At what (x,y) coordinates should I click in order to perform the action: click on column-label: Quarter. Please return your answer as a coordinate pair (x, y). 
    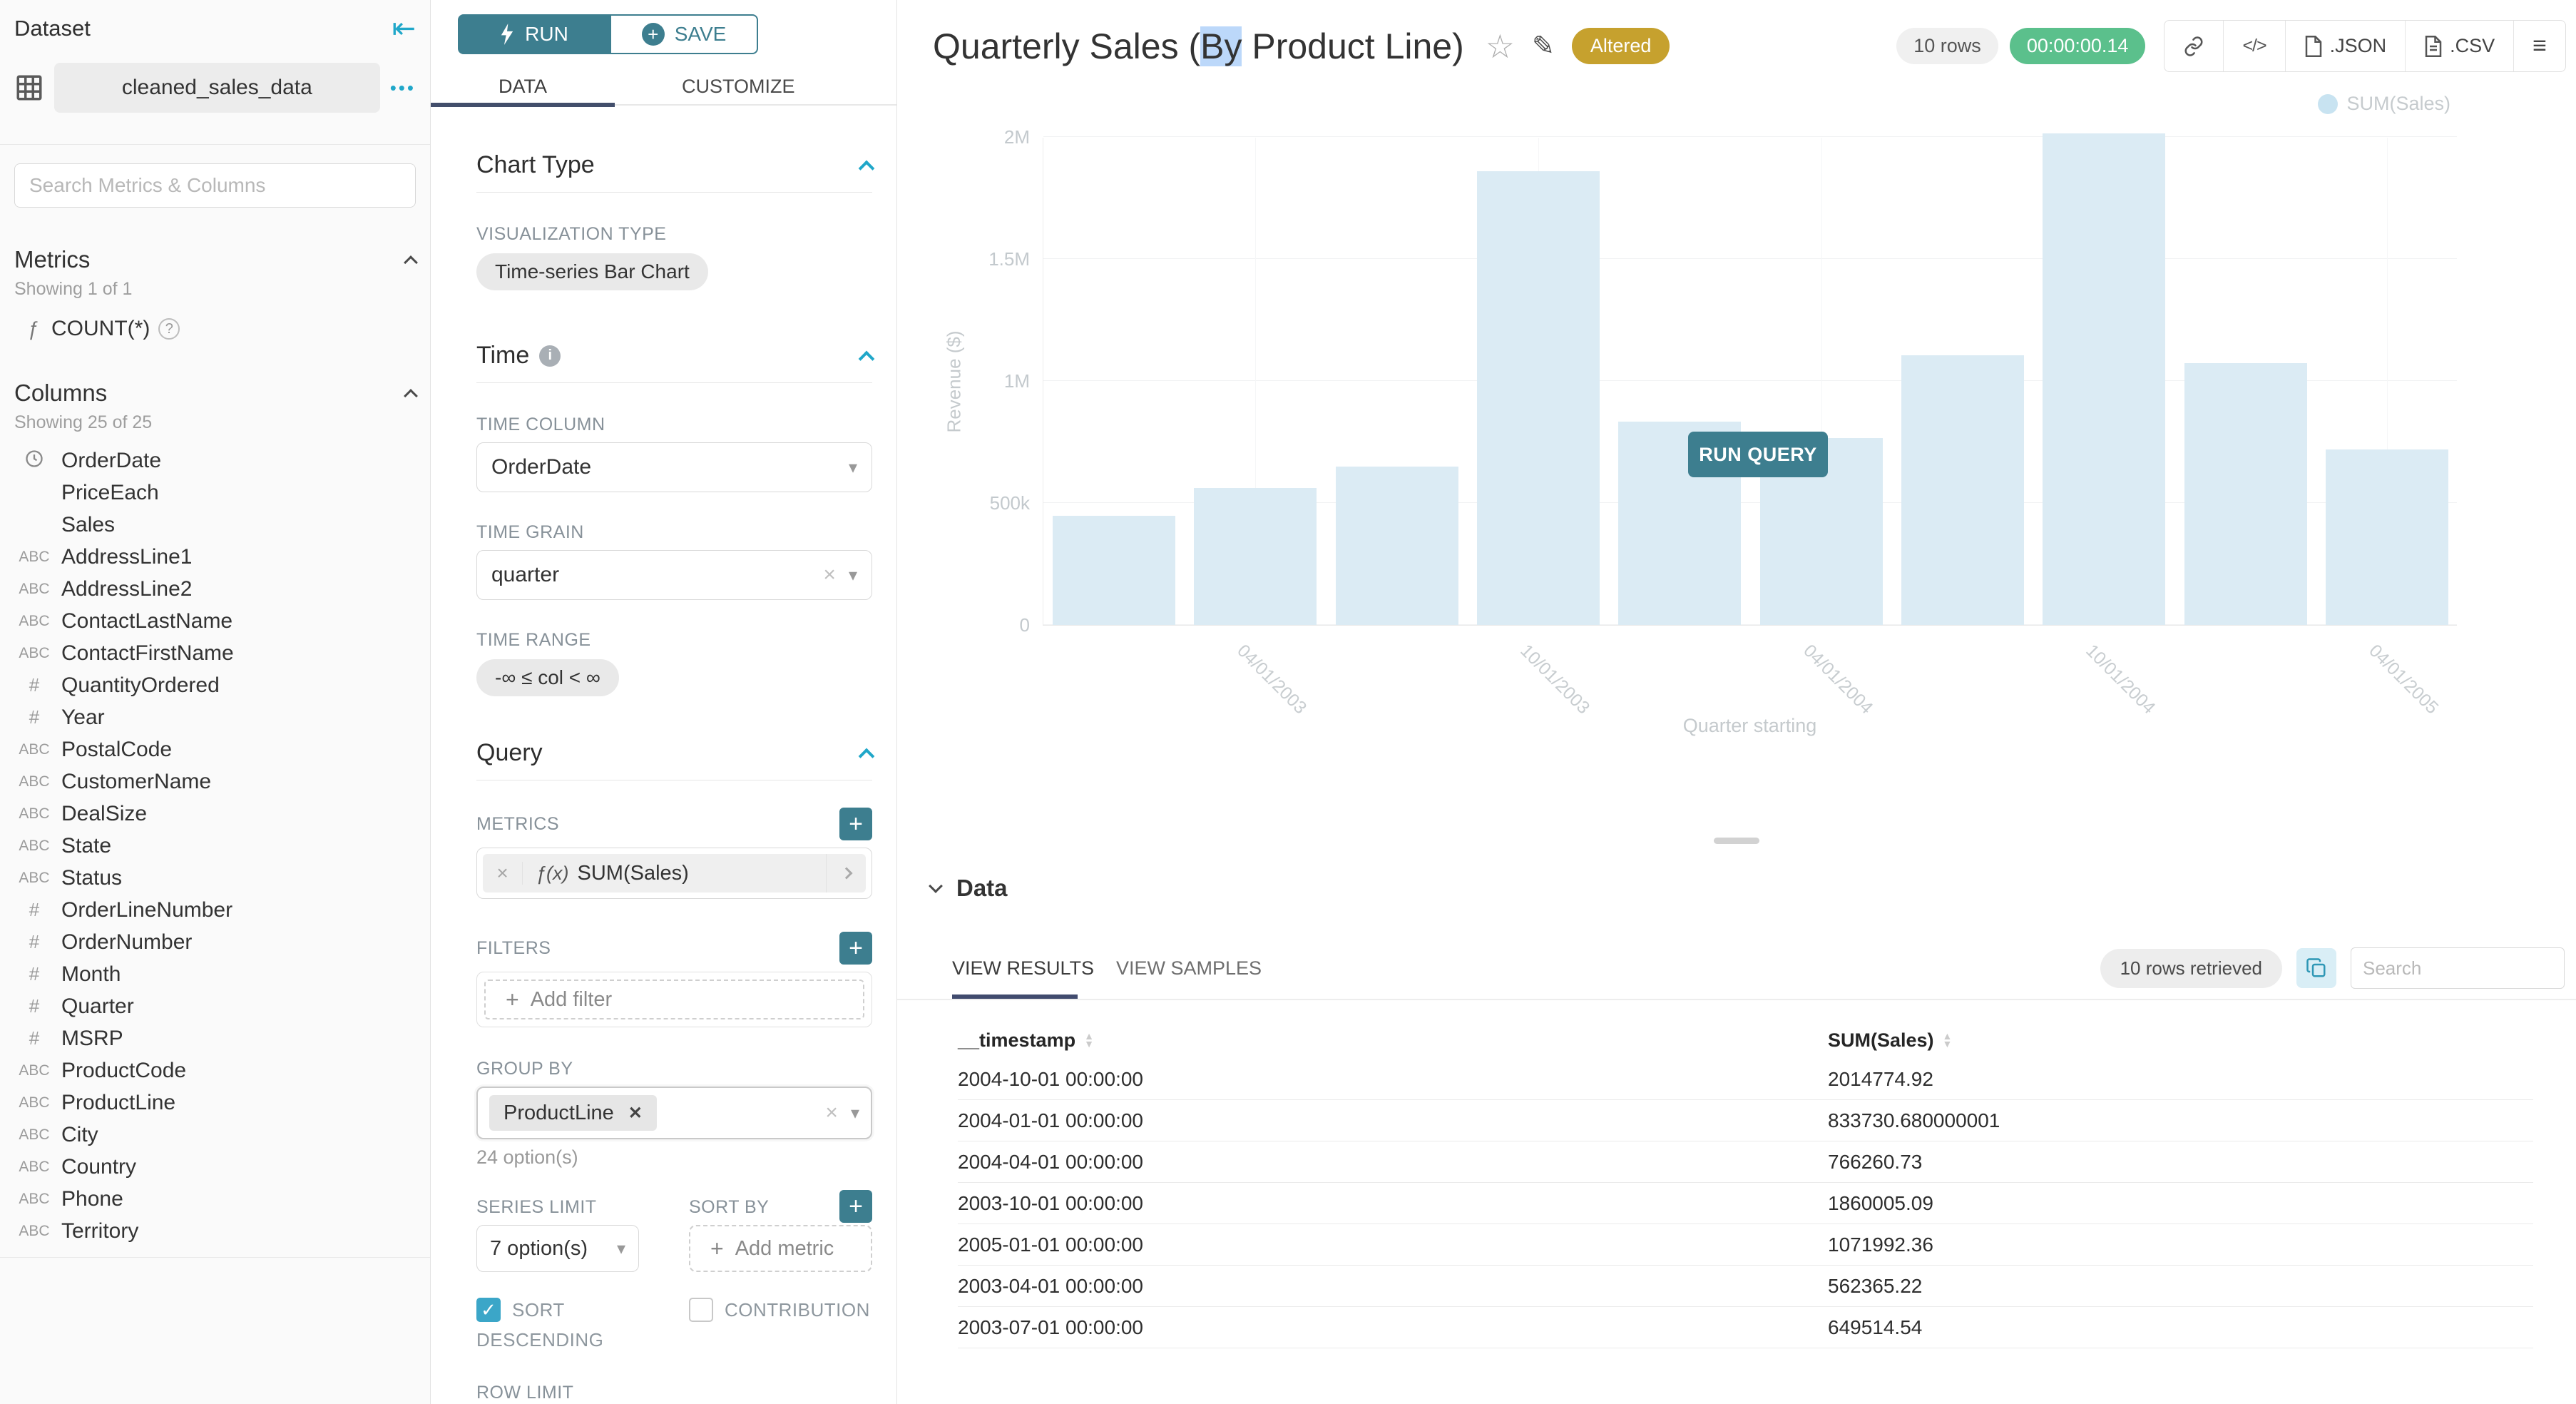
    Looking at the image, I should click on (97, 1006).